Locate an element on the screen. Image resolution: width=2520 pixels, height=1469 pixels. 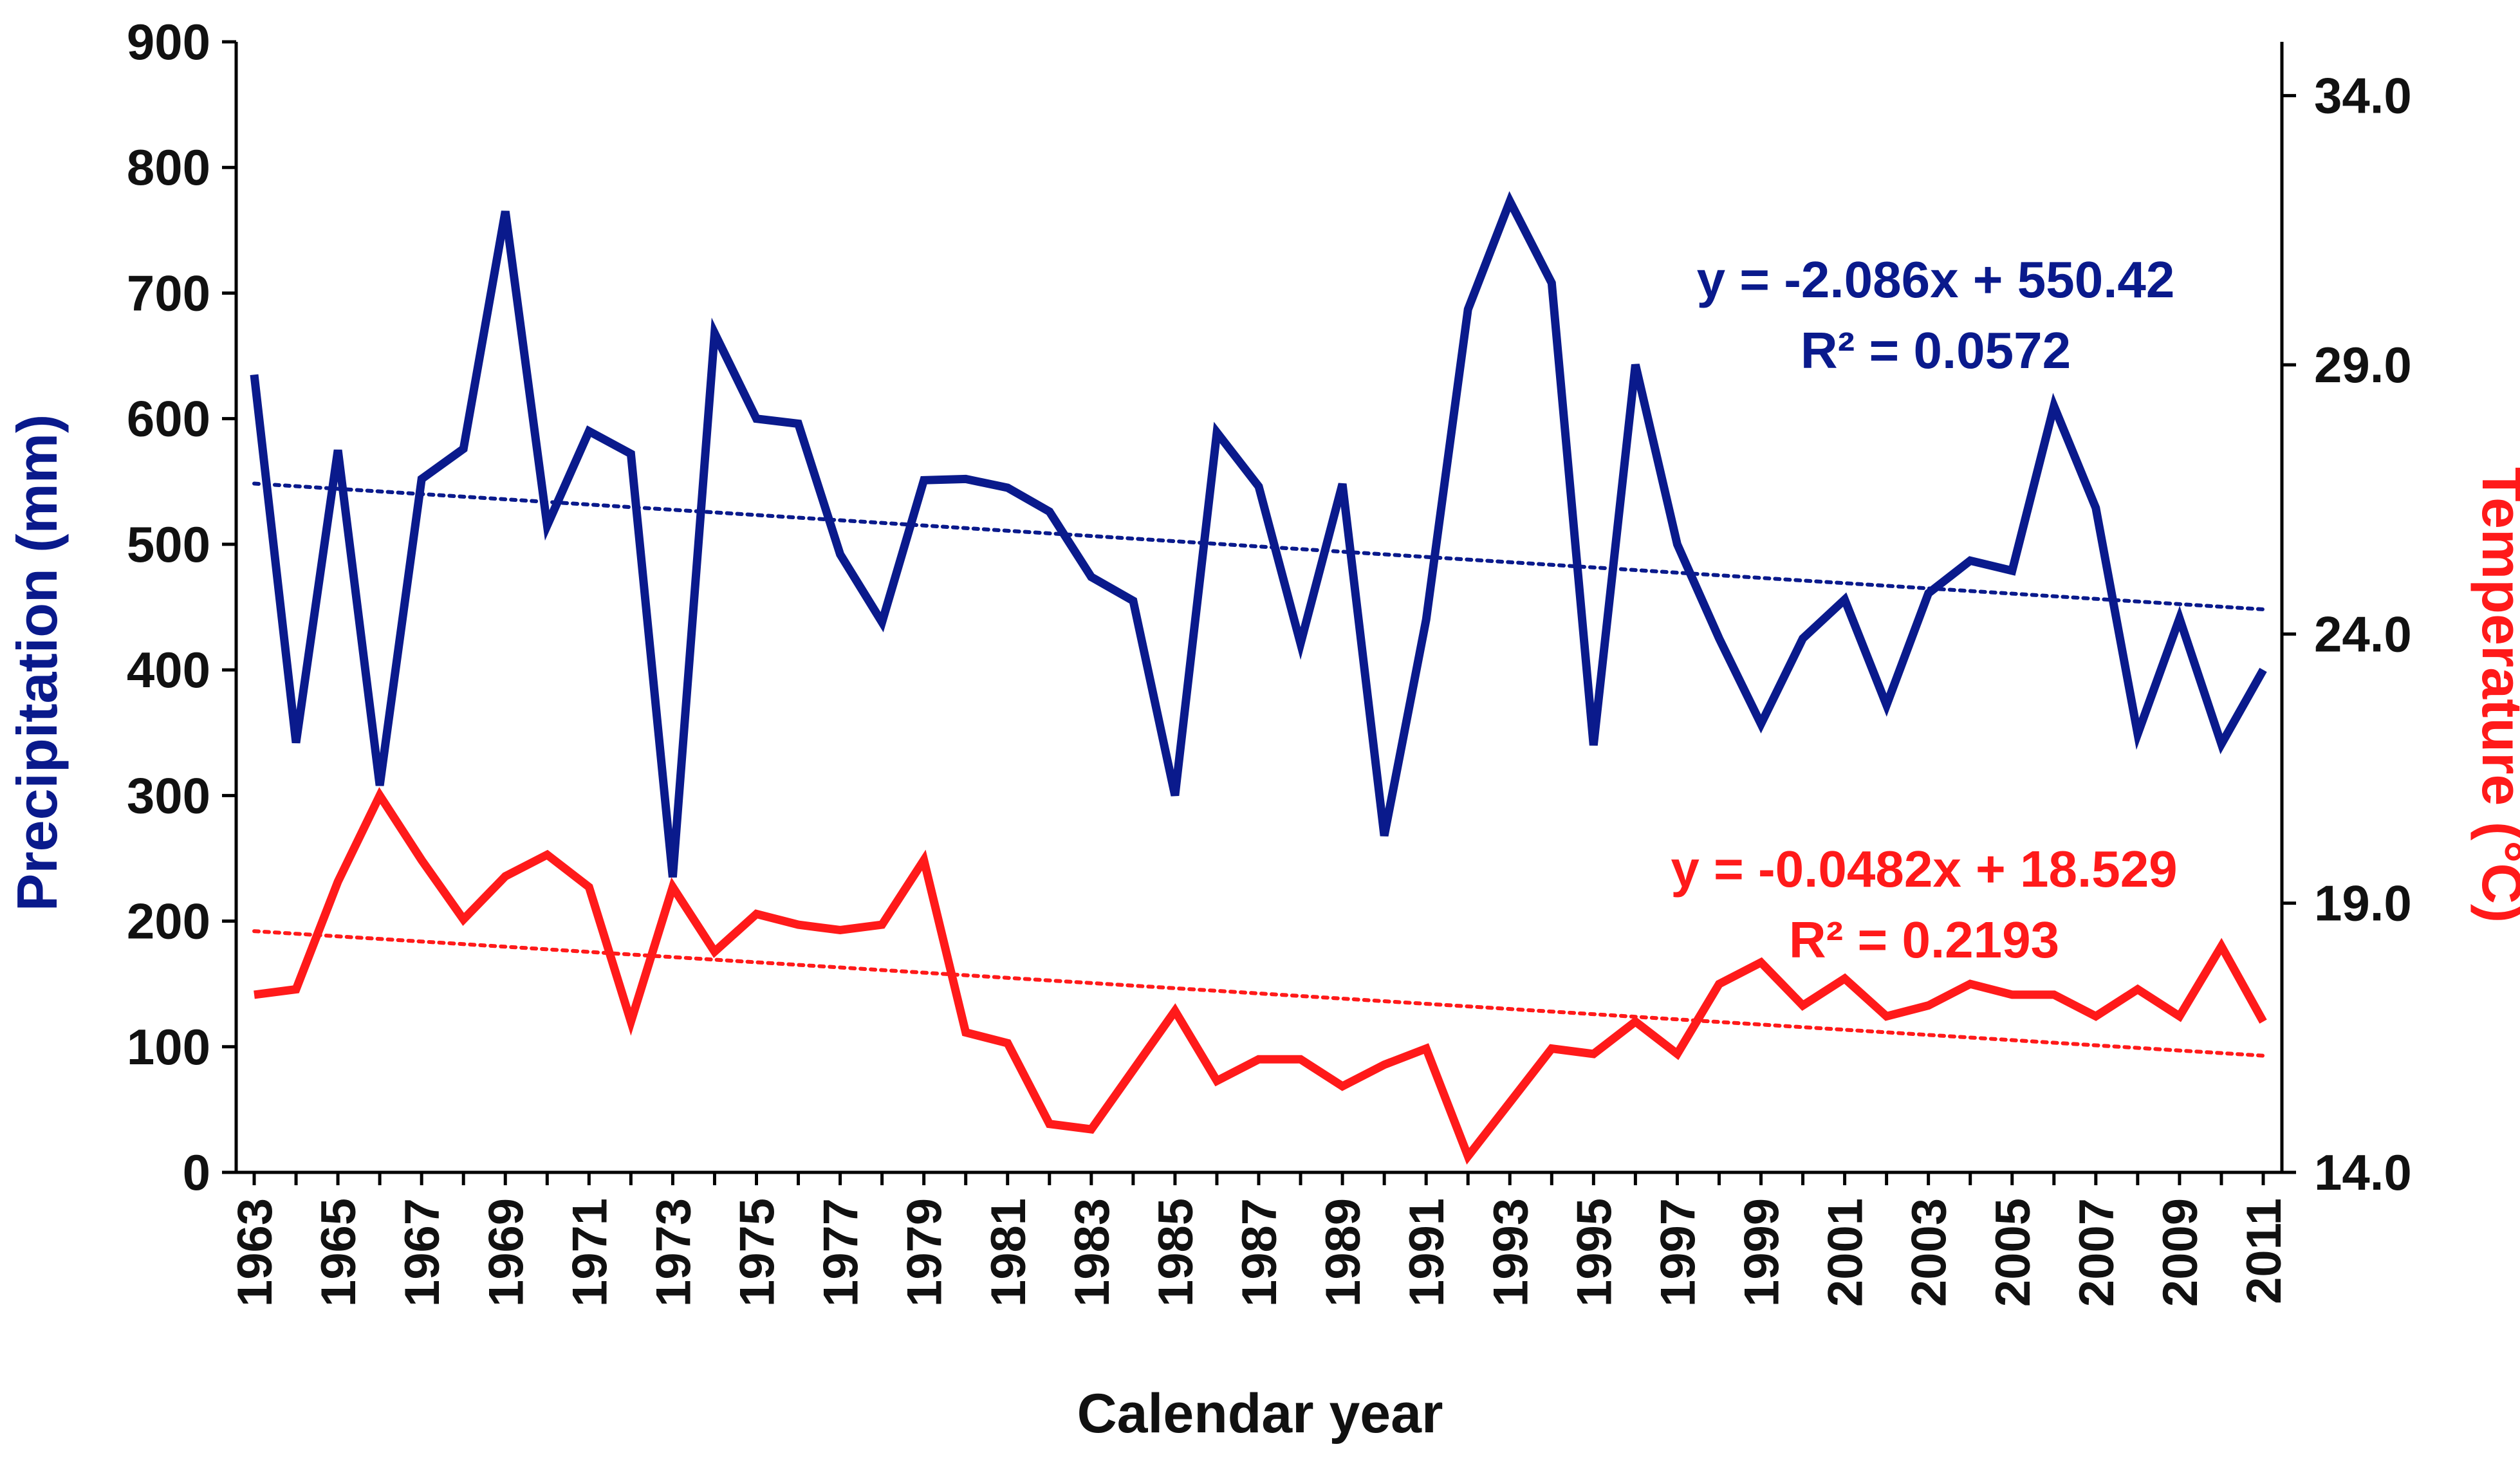
x-tick-label: 1965 is located at coordinates (338, 1252).